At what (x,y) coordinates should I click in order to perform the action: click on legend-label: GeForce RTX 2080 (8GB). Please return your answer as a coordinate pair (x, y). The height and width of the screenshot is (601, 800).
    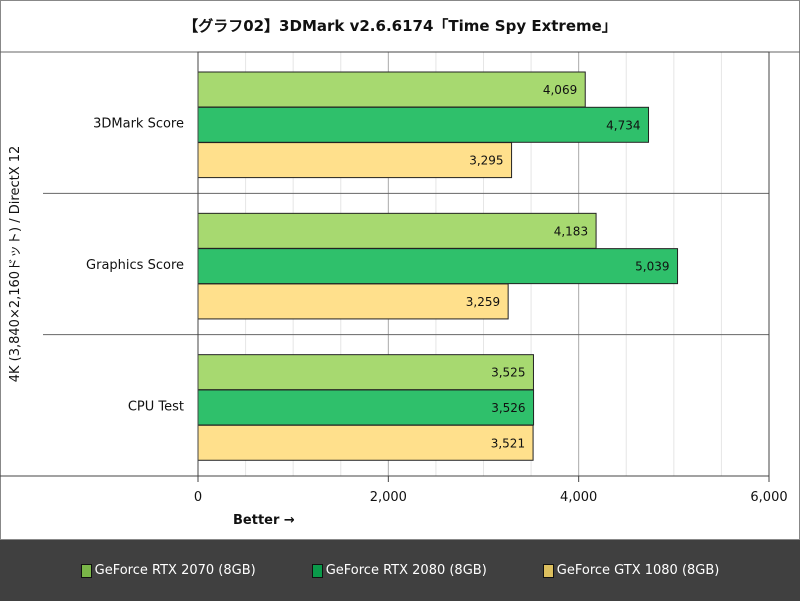
    Looking at the image, I should click on (406, 570).